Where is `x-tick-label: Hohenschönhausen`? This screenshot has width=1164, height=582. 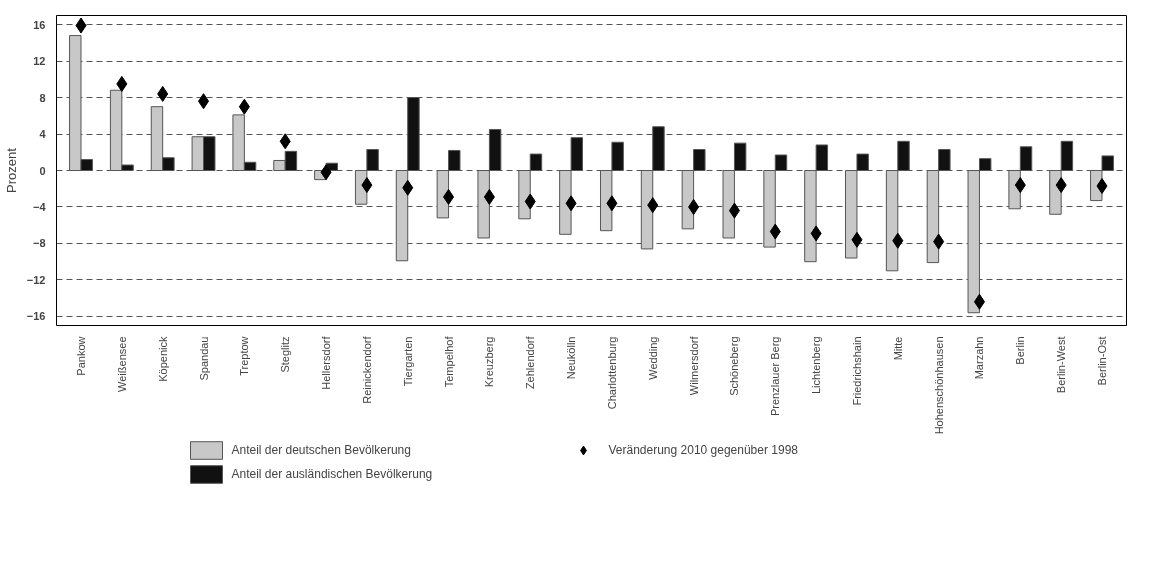 x-tick-label: Hohenschönhausen is located at coordinates (938, 385).